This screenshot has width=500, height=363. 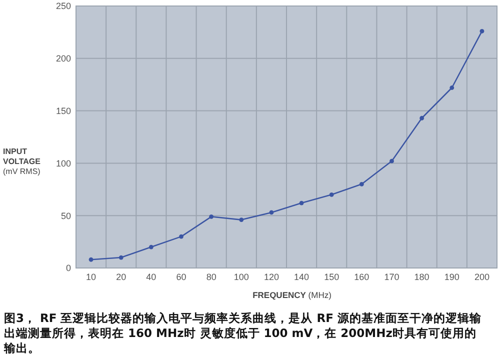 What do you see at coordinates (63, 111) in the screenshot?
I see `y-tick-label: 150` at bounding box center [63, 111].